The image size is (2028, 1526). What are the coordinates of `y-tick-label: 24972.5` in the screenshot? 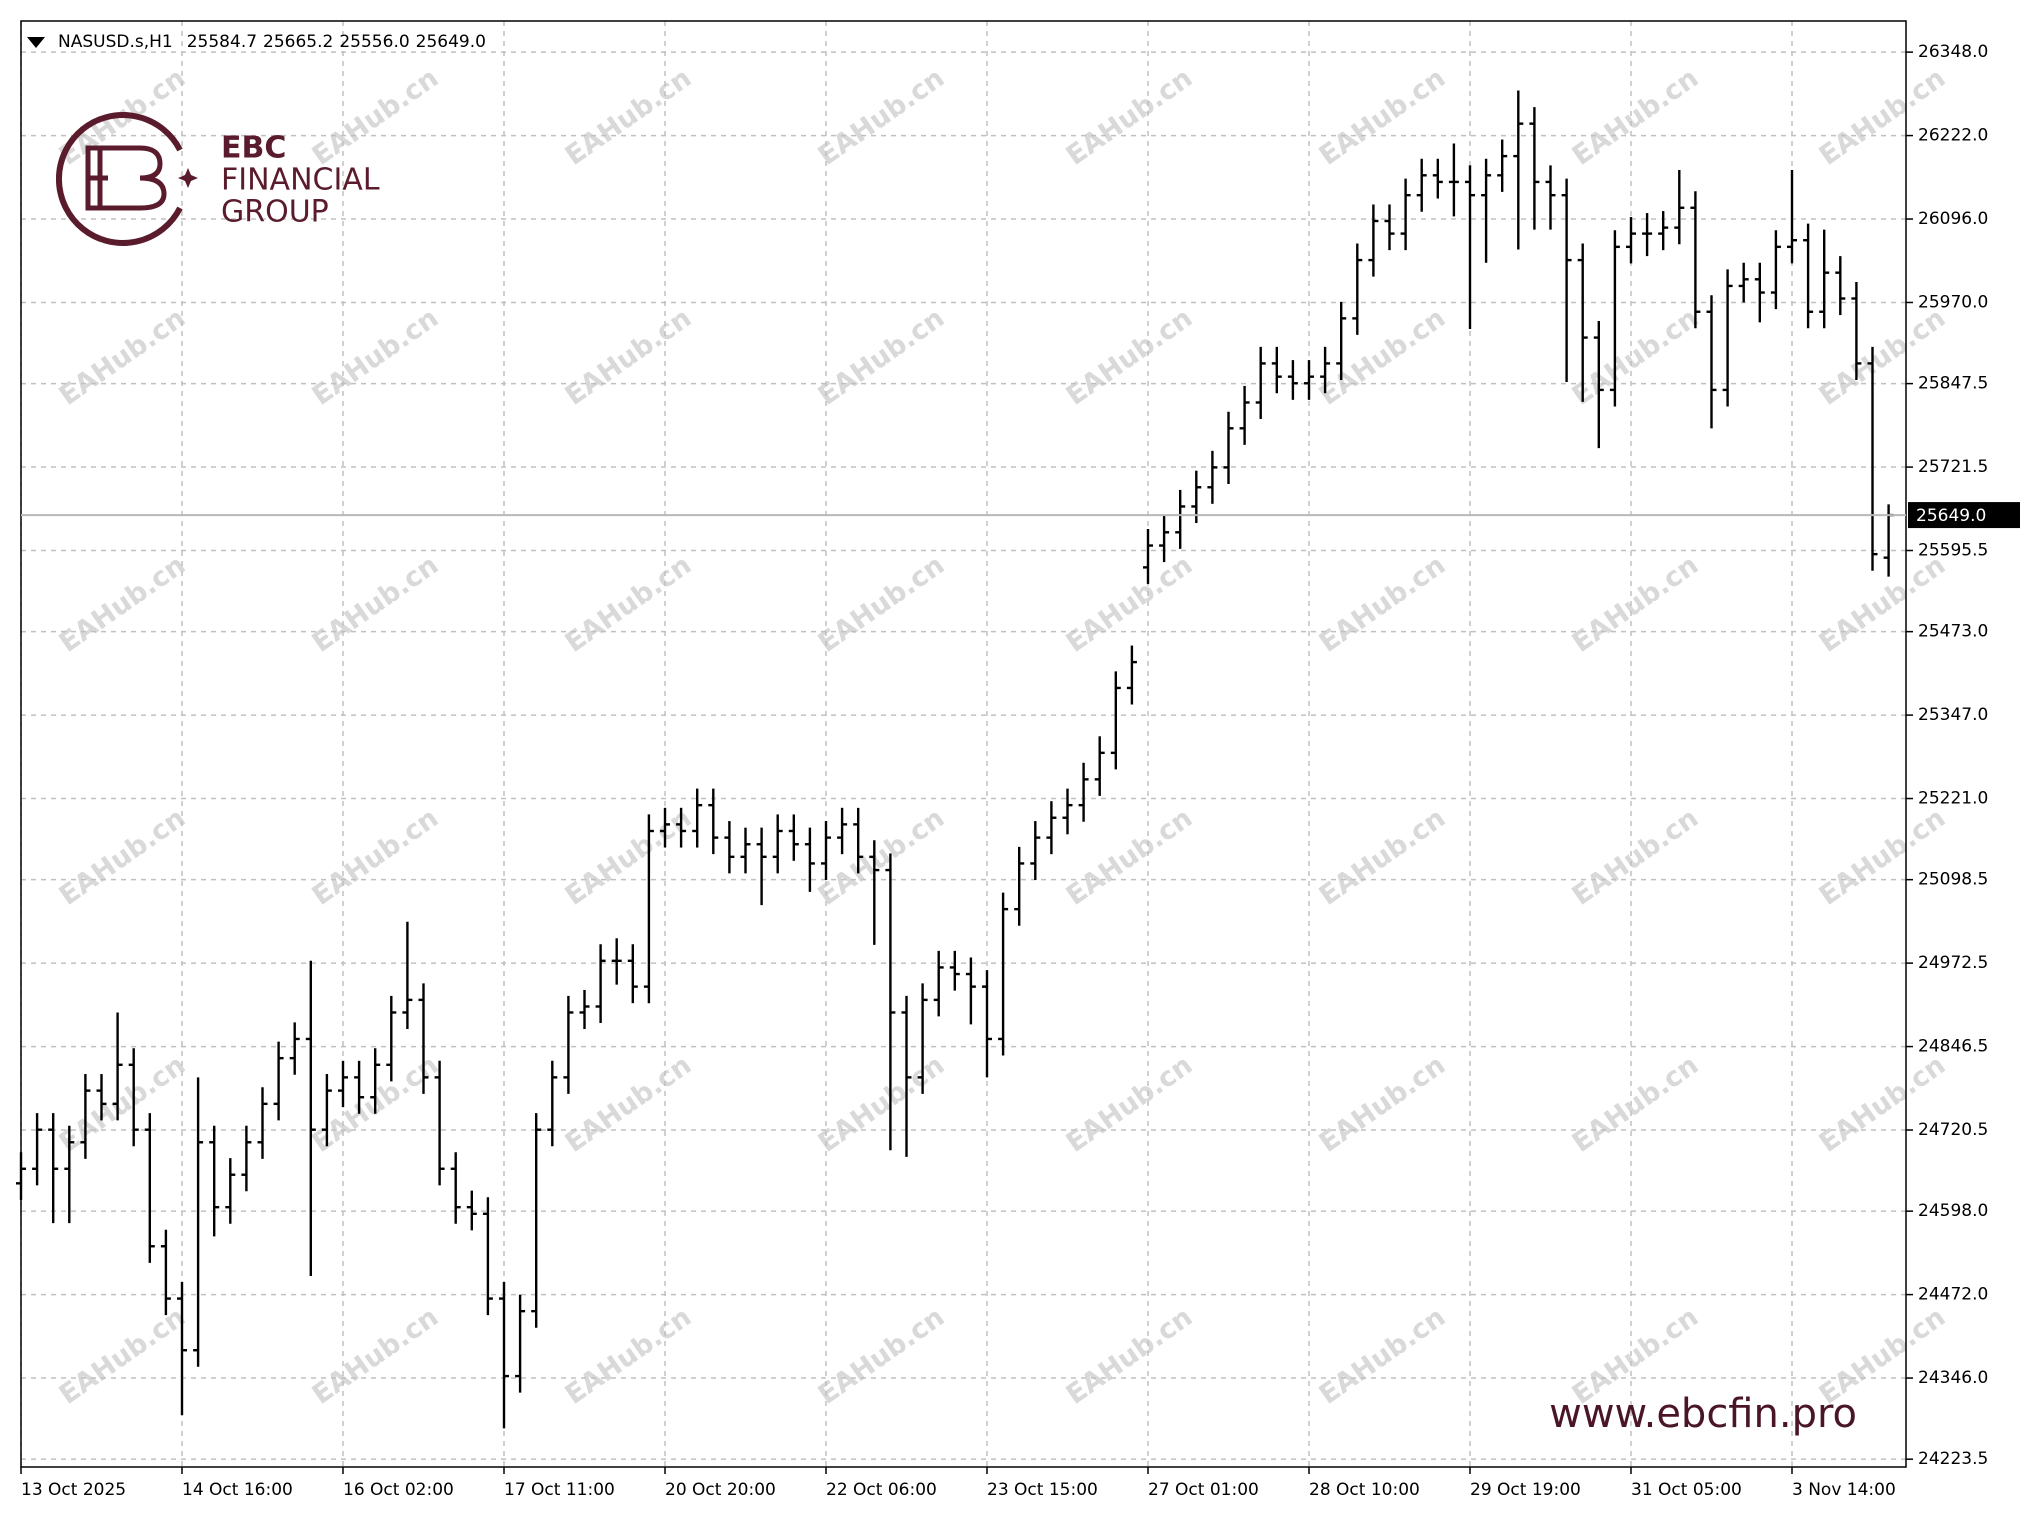 It's located at (1953, 963).